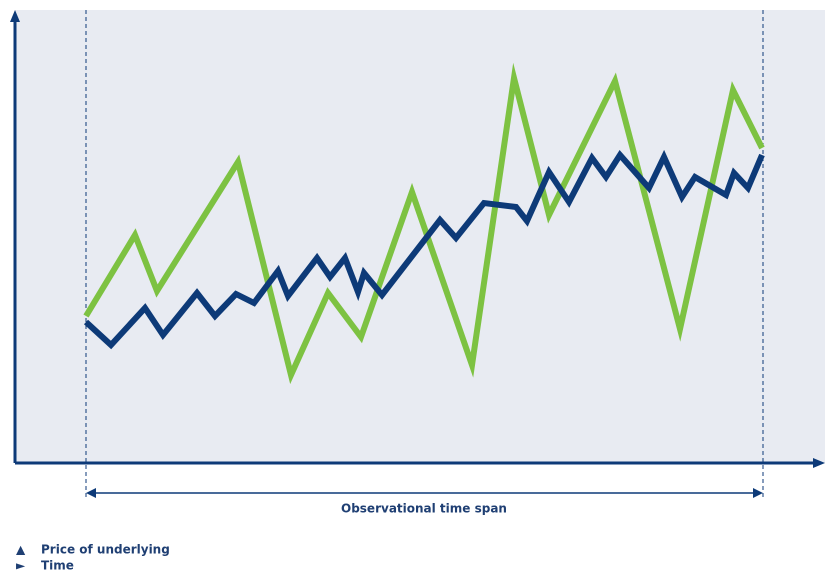 This screenshot has width=826, height=579. Describe the element at coordinates (105, 550) in the screenshot. I see `legend-label: Price of underlying` at that location.